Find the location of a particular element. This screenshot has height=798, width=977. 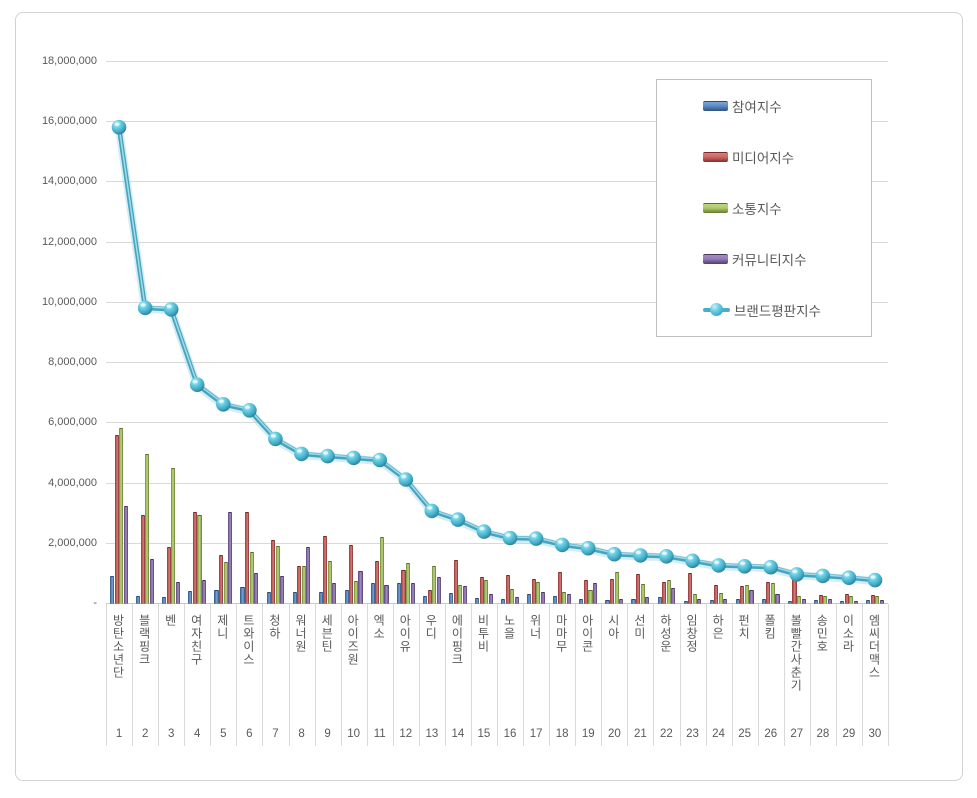

y-tick-label: 6,000,000 is located at coordinates (72, 422).